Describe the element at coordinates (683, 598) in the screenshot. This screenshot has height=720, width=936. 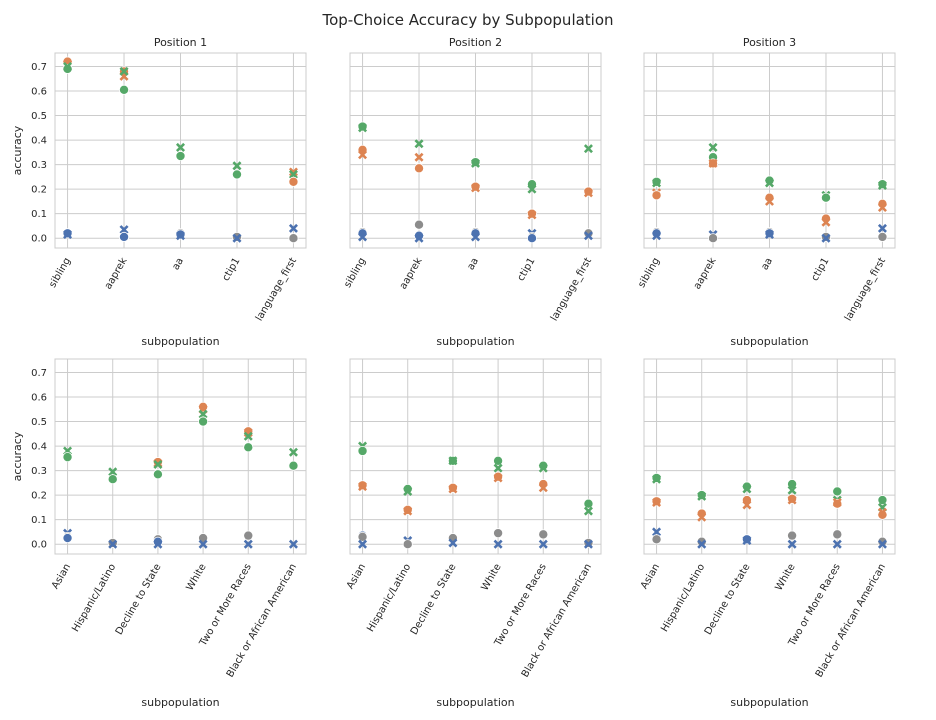
I see `x-tick-label: Hispanic/Latino` at that location.